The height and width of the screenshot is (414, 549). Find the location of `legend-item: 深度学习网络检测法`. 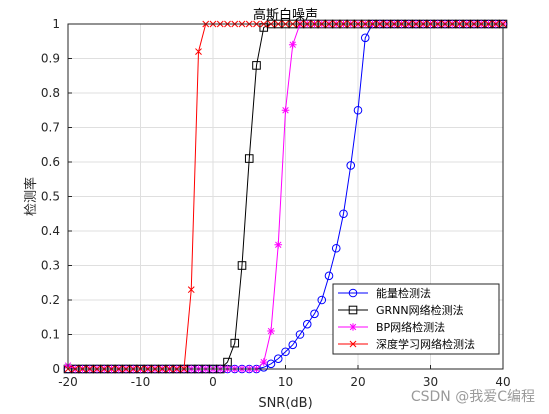

legend-item: 深度学习网络检测法 is located at coordinates (406, 344).